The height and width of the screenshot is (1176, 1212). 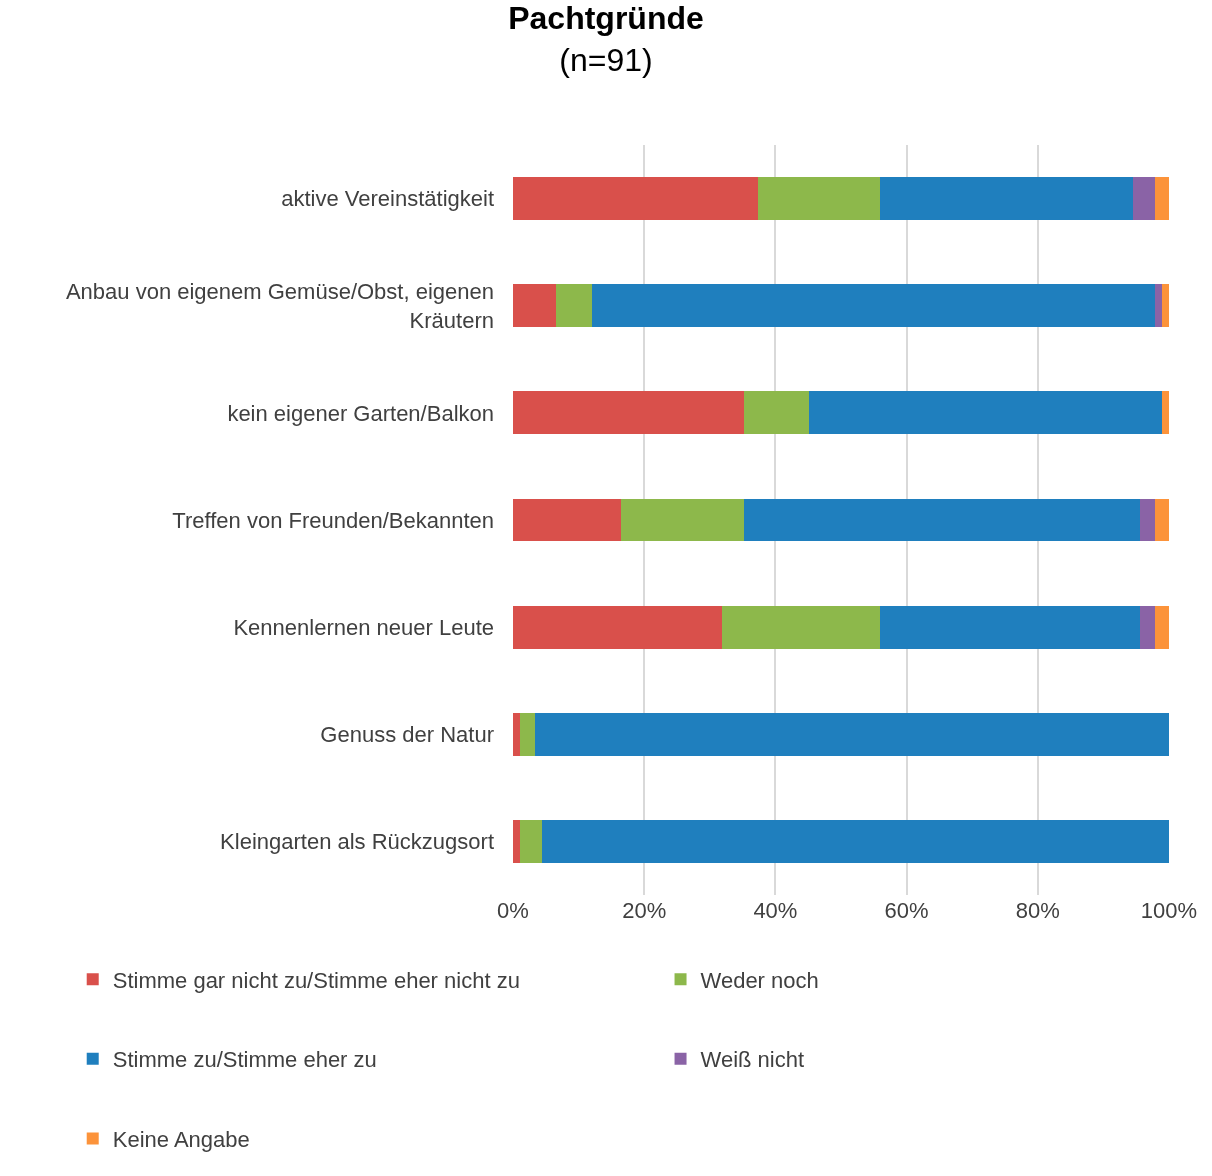 I want to click on legend-label: Weiß nicht, so click(x=752, y=1060).